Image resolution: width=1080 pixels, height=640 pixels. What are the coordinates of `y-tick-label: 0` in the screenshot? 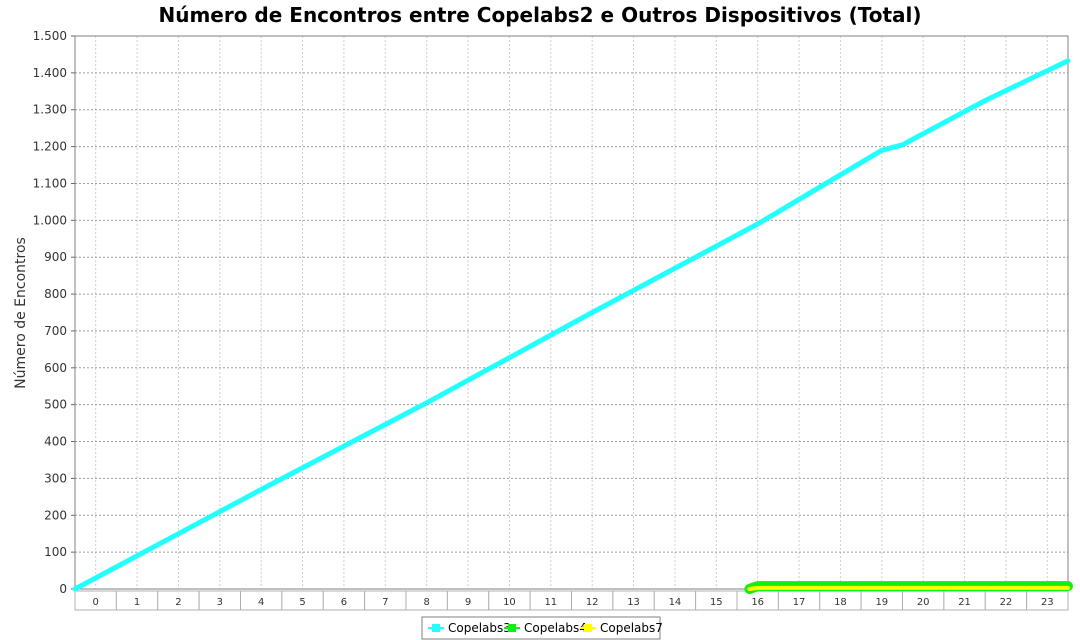 It's located at (63, 589).